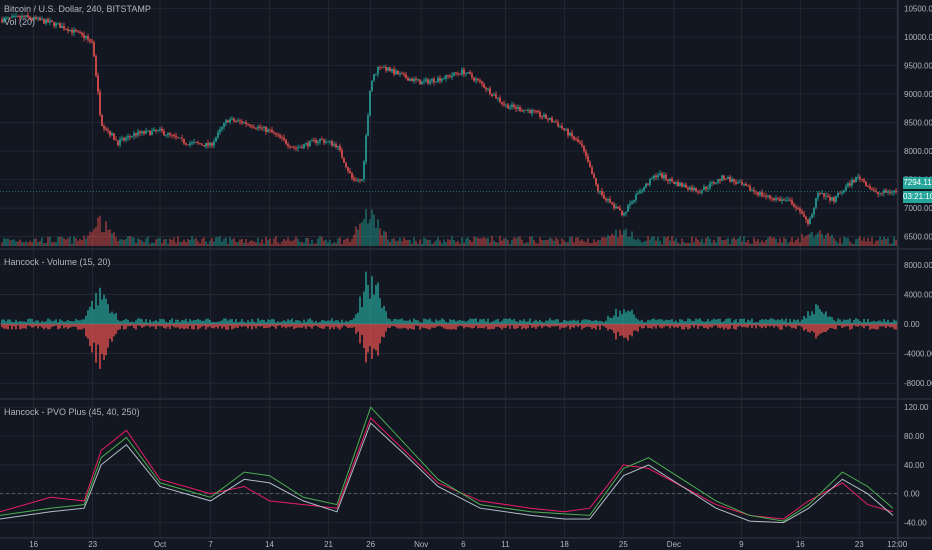 The height and width of the screenshot is (550, 932). What do you see at coordinates (623, 544) in the screenshot?
I see `time-tick-label: 25` at bounding box center [623, 544].